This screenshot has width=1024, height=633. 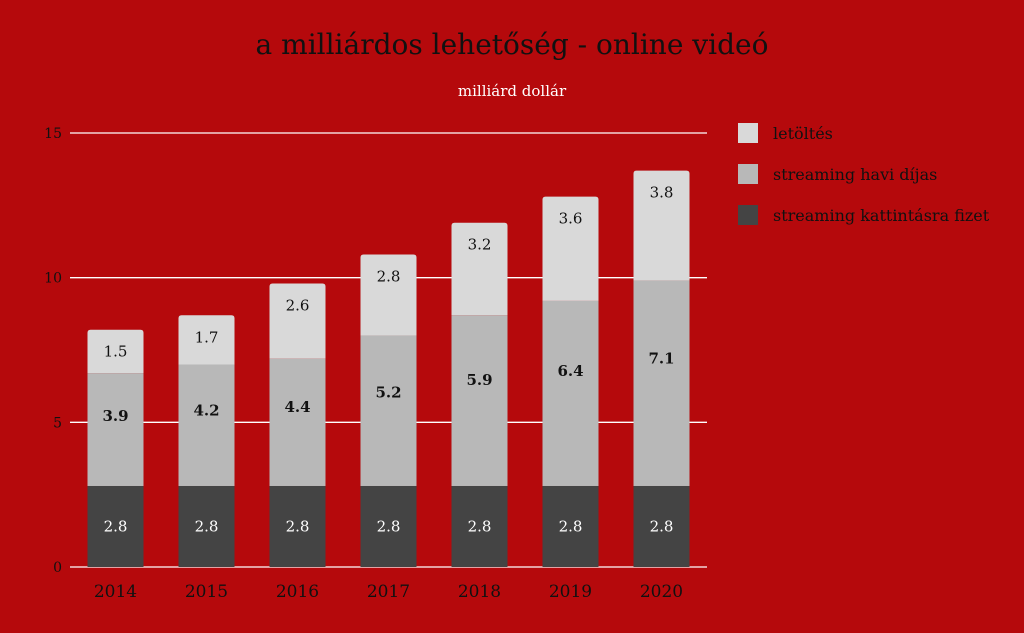 I want to click on y-tick-label: 0, so click(x=57, y=568).